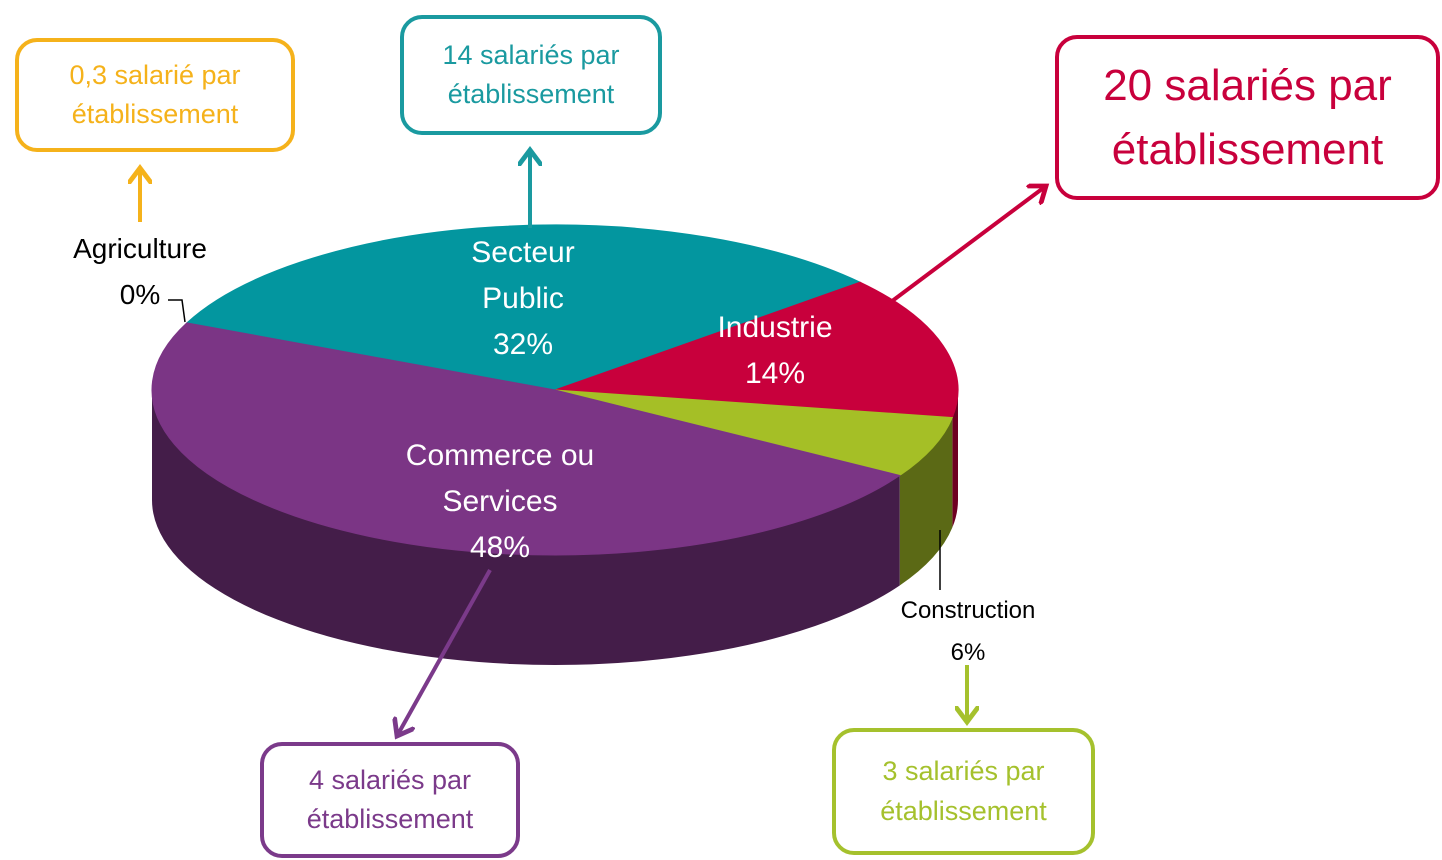 This screenshot has height=860, width=1442. I want to click on slice-label: Agriculture 0%, so click(140, 272).